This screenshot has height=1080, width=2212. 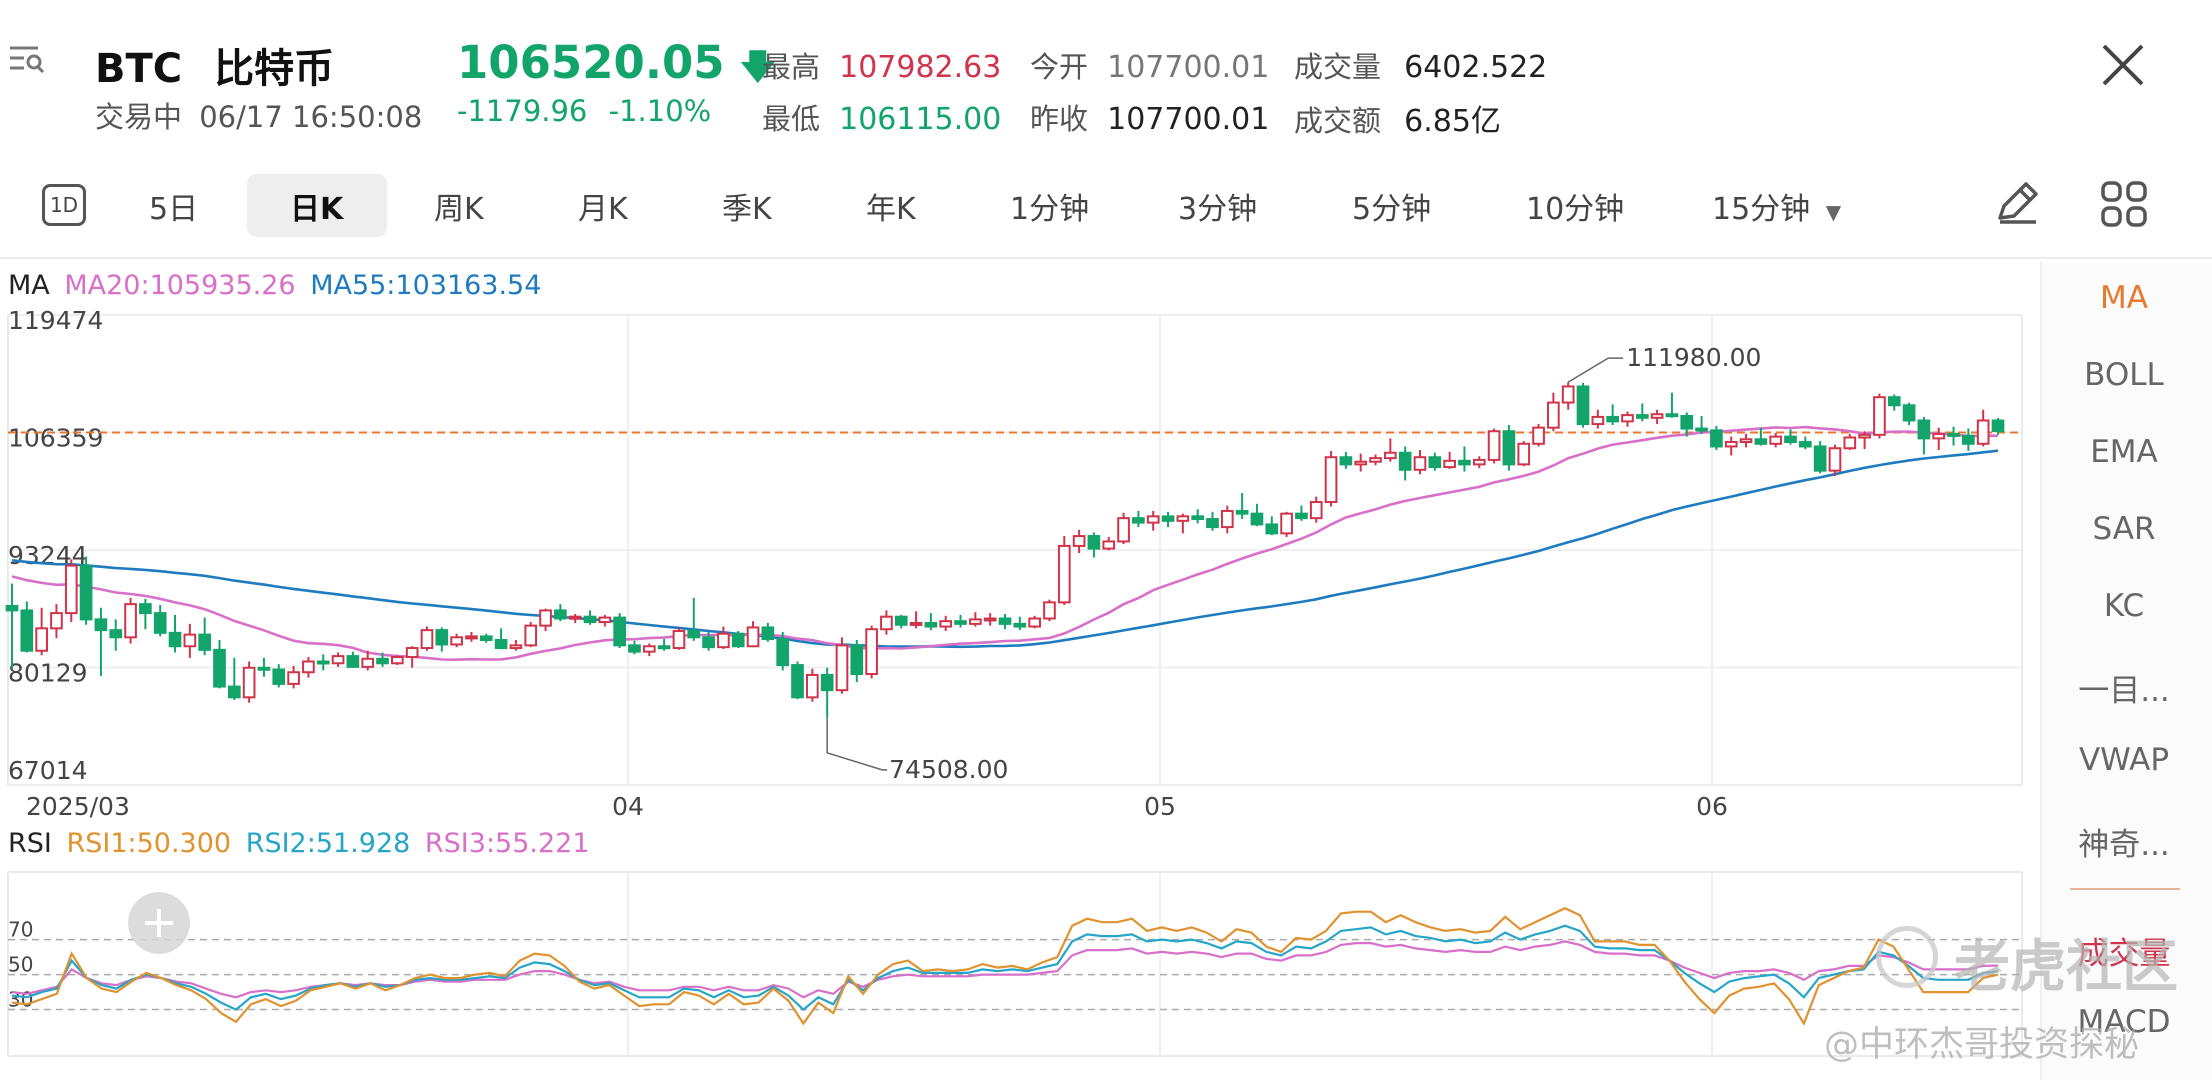 What do you see at coordinates (1059, 119) in the screenshot?
I see `stat-prev-close-label: 昨收` at bounding box center [1059, 119].